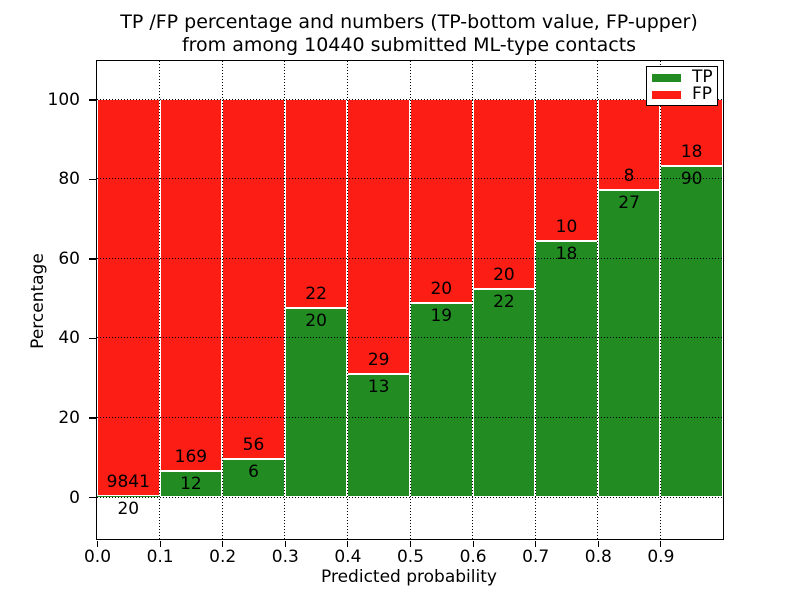 This screenshot has width=800, height=600. What do you see at coordinates (69, 179) in the screenshot?
I see `y-tick-label: 80` at bounding box center [69, 179].